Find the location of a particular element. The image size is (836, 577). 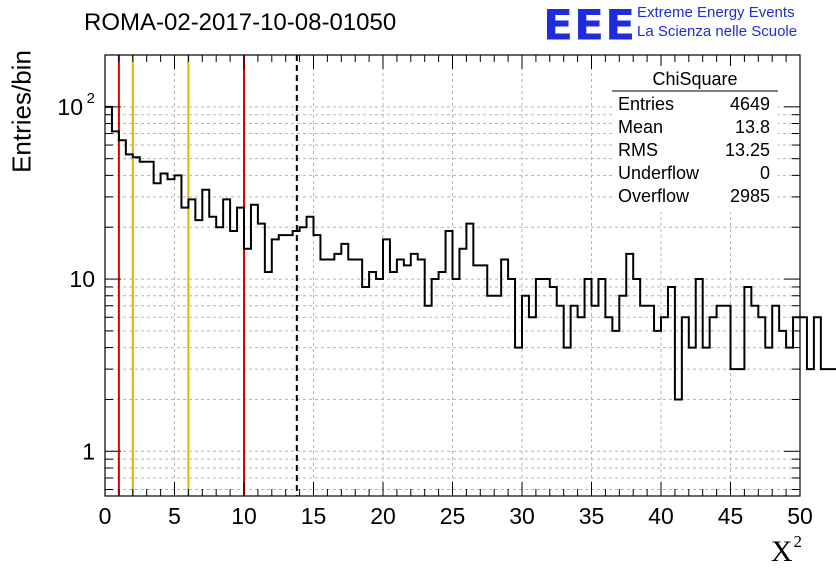

stats-row-label: Entries is located at coordinates (646, 104).